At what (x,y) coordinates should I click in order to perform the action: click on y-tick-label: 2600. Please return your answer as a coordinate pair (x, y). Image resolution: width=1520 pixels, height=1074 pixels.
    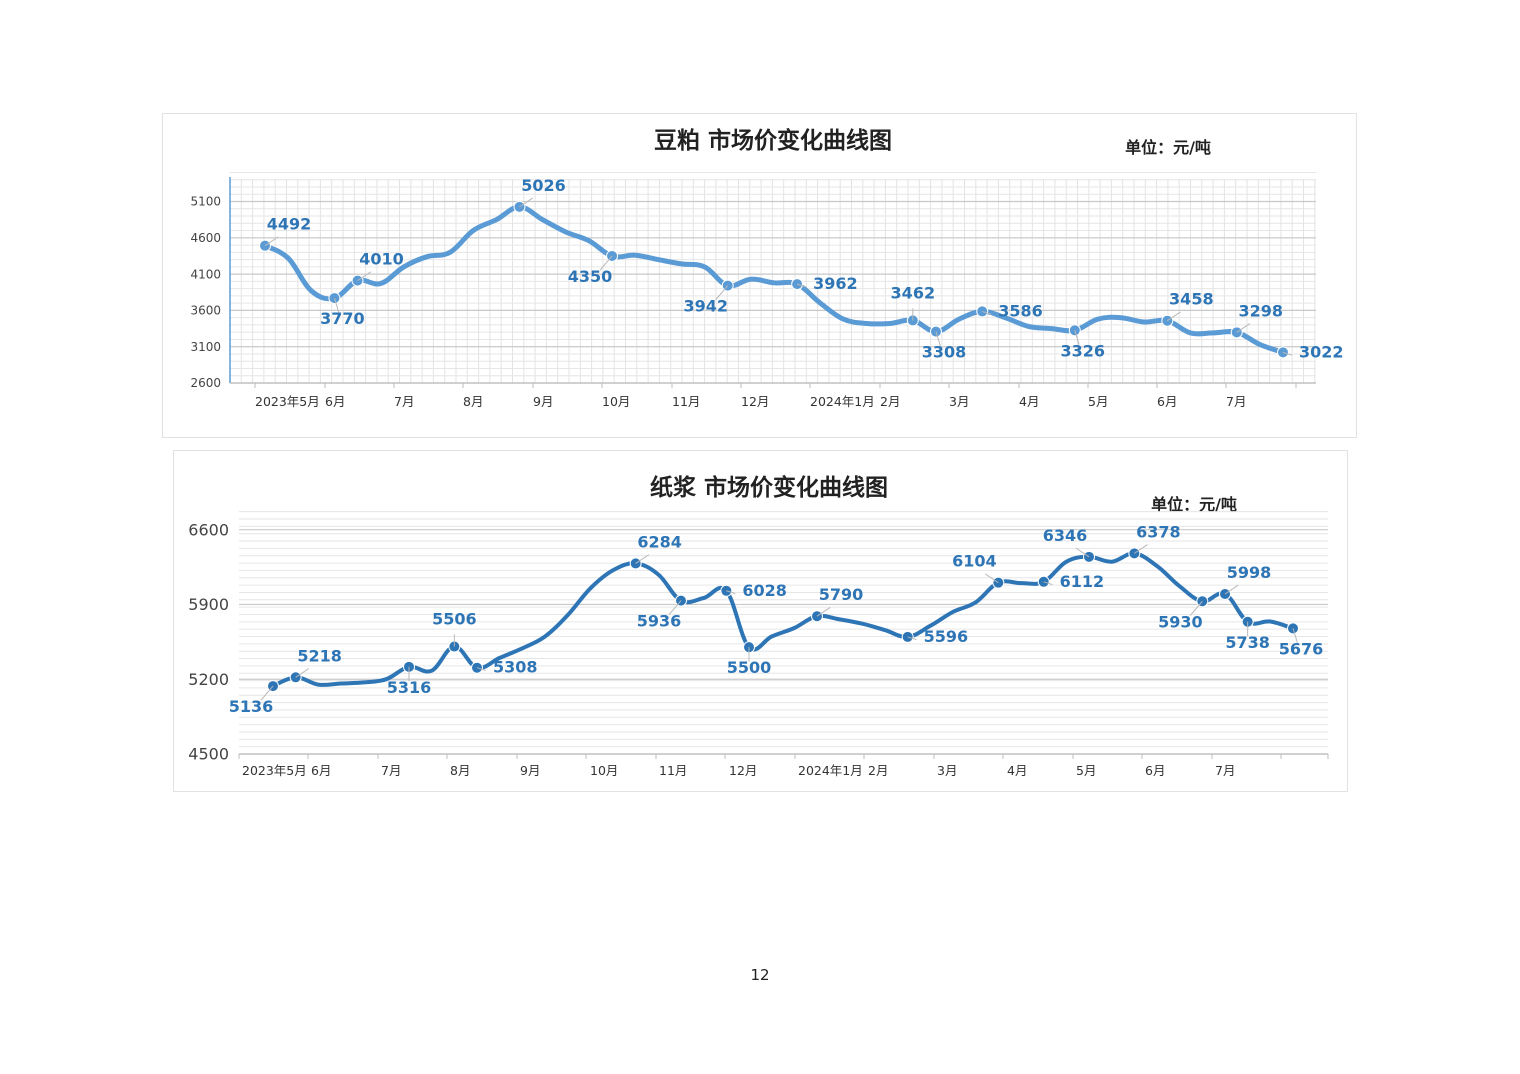
    Looking at the image, I should click on (205, 383).